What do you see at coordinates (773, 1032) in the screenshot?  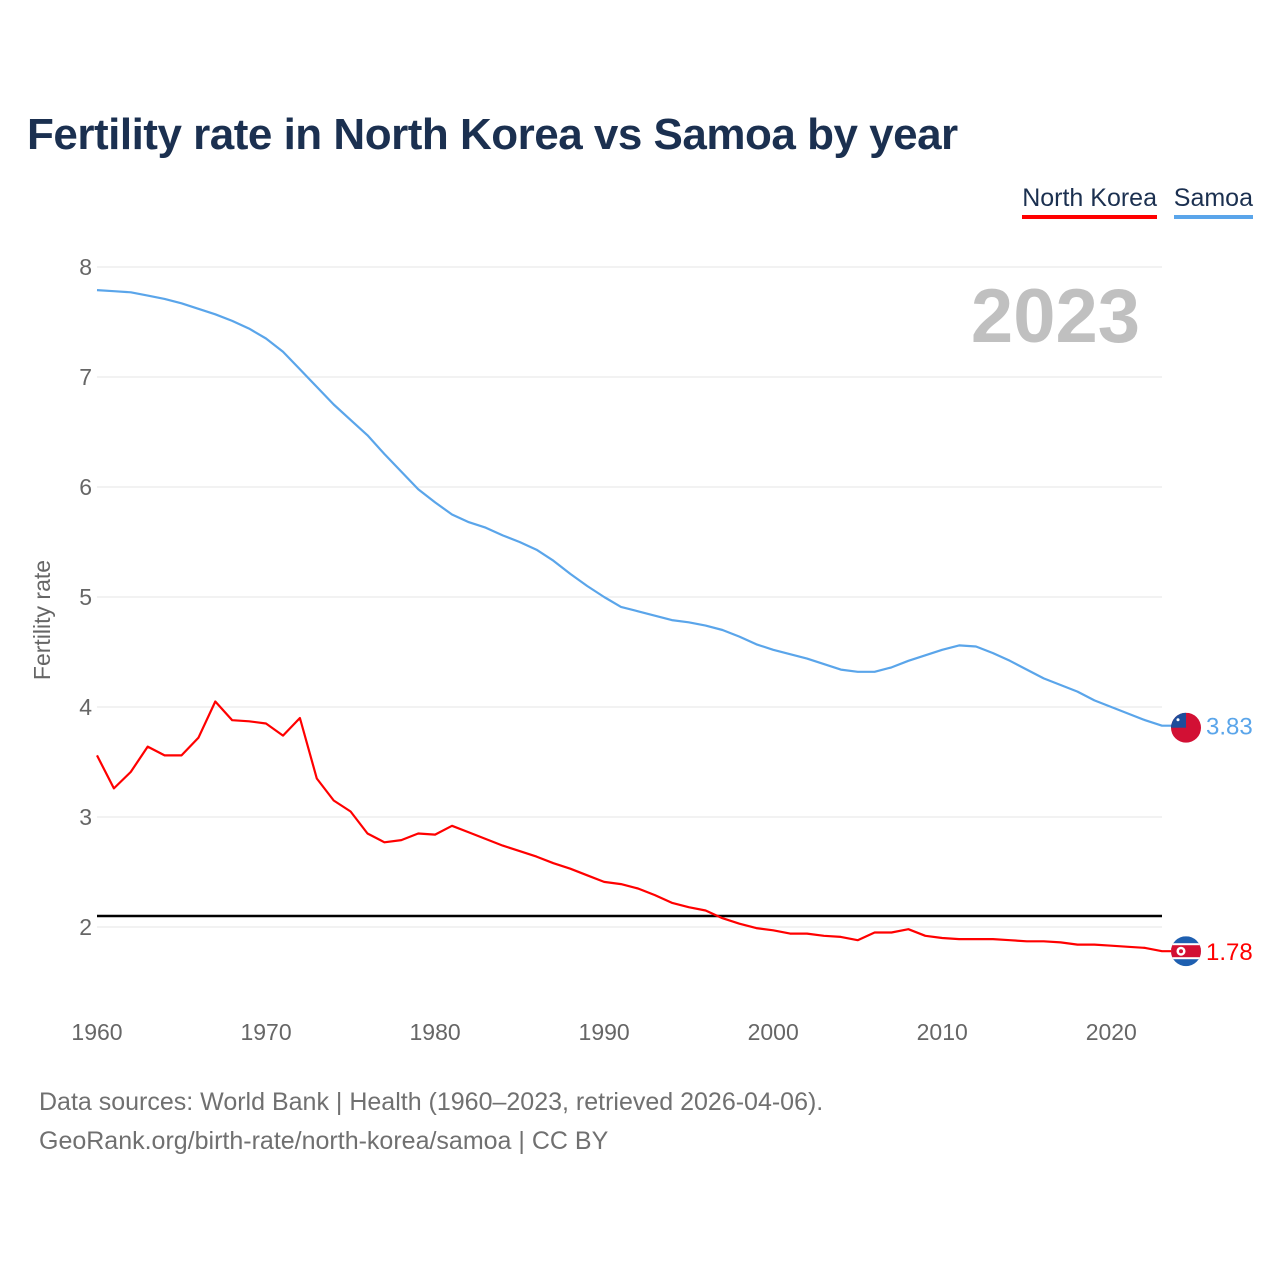 I see `x-tick-label: 2000` at bounding box center [773, 1032].